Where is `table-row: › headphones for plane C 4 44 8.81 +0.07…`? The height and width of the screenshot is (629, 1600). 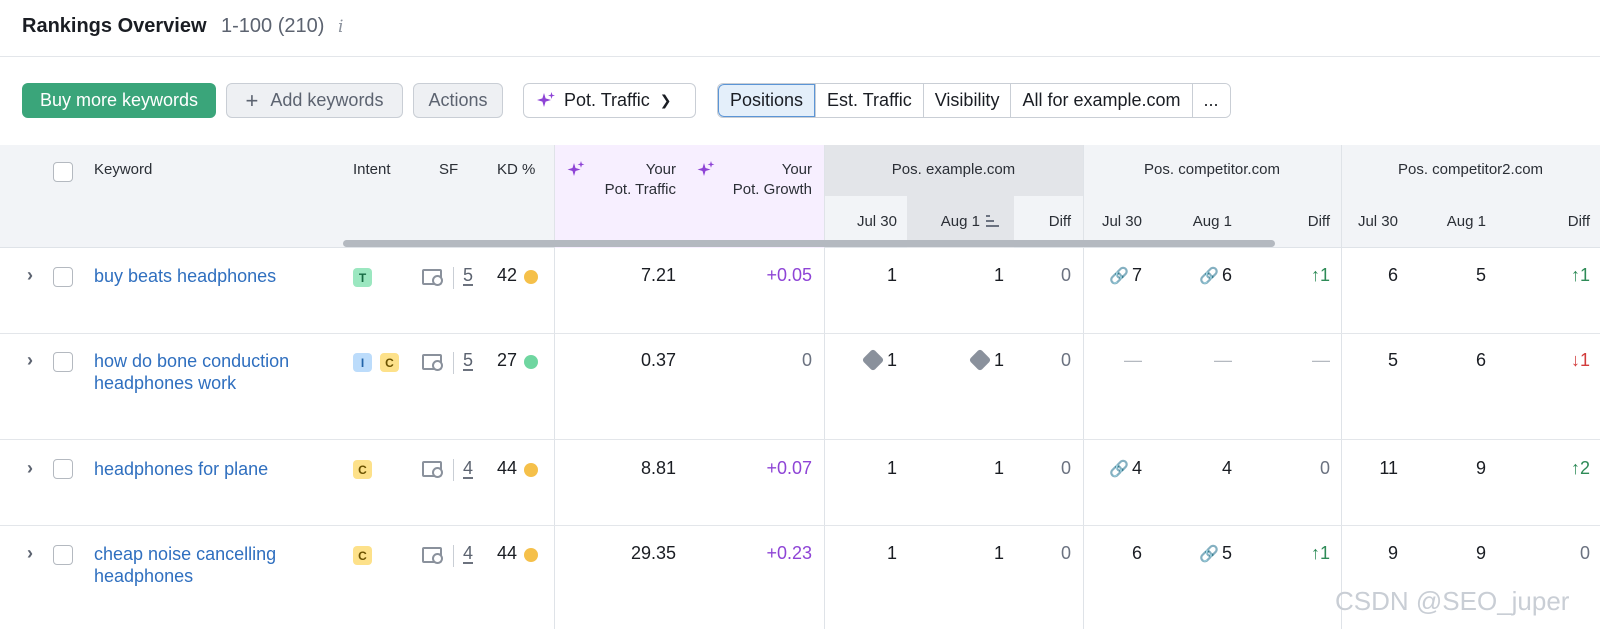 table-row: › headphones for plane C 4 44 8.81 +0.07… is located at coordinates (800, 483).